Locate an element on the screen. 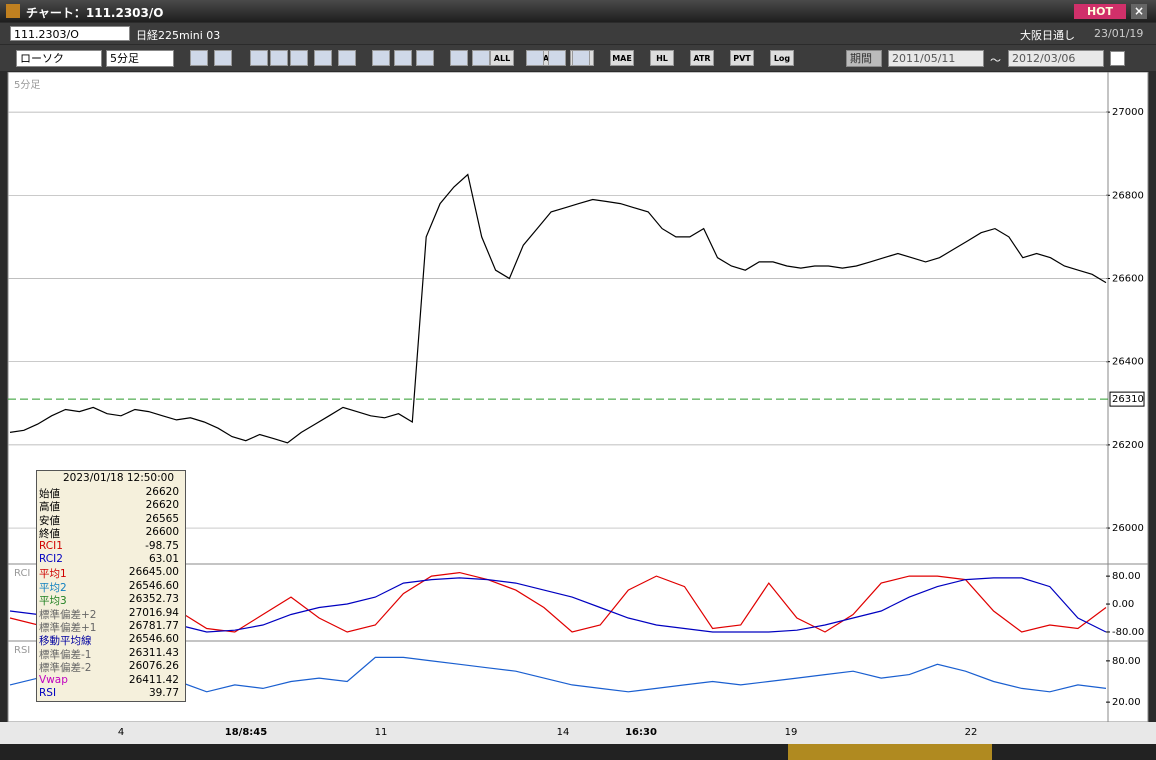 The image size is (1156, 760). info-value: 26645.00 is located at coordinates (153, 572).